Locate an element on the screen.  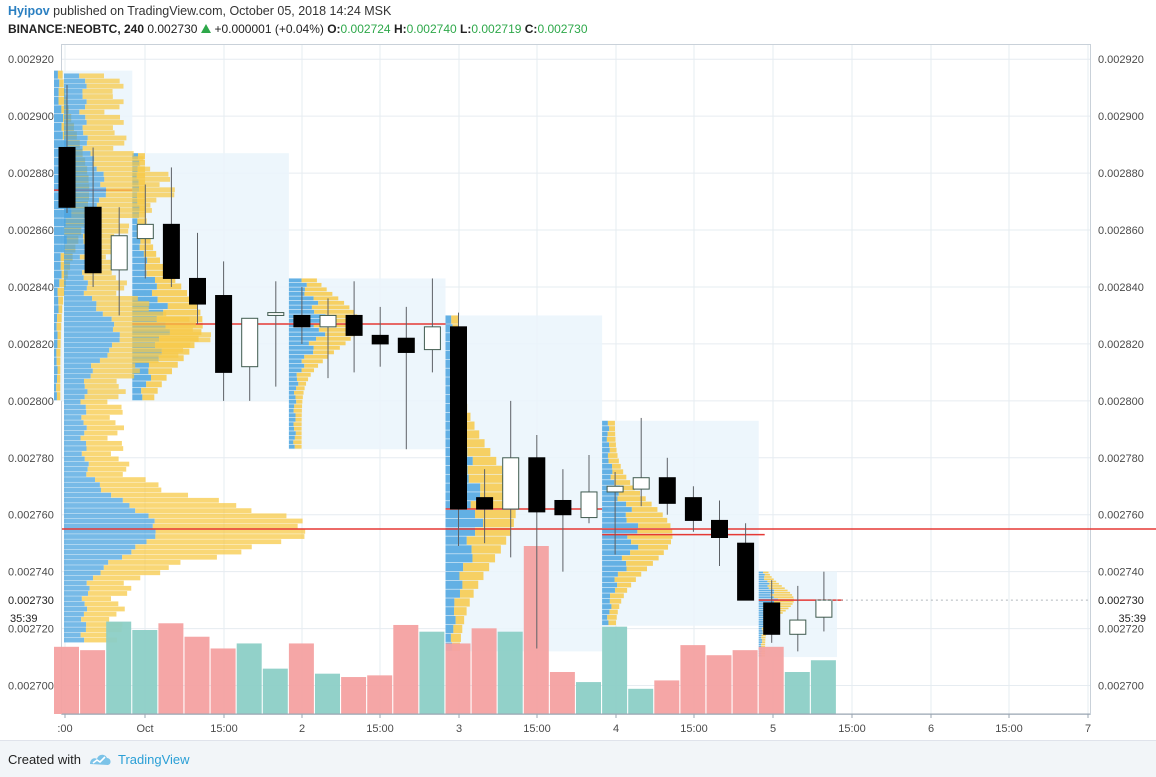
tradingview-brand-link: TradingView is located at coordinates (154, 759).